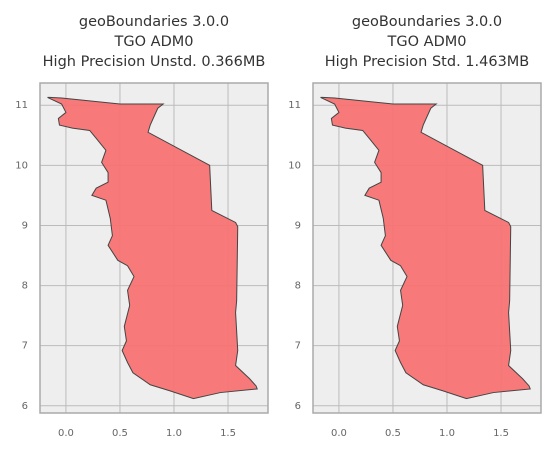 Image resolution: width=556 pixels, height=454 pixels. What do you see at coordinates (427, 62) in the screenshot?
I see `chart-title: High Precision Std. 1.463MB` at bounding box center [427, 62].